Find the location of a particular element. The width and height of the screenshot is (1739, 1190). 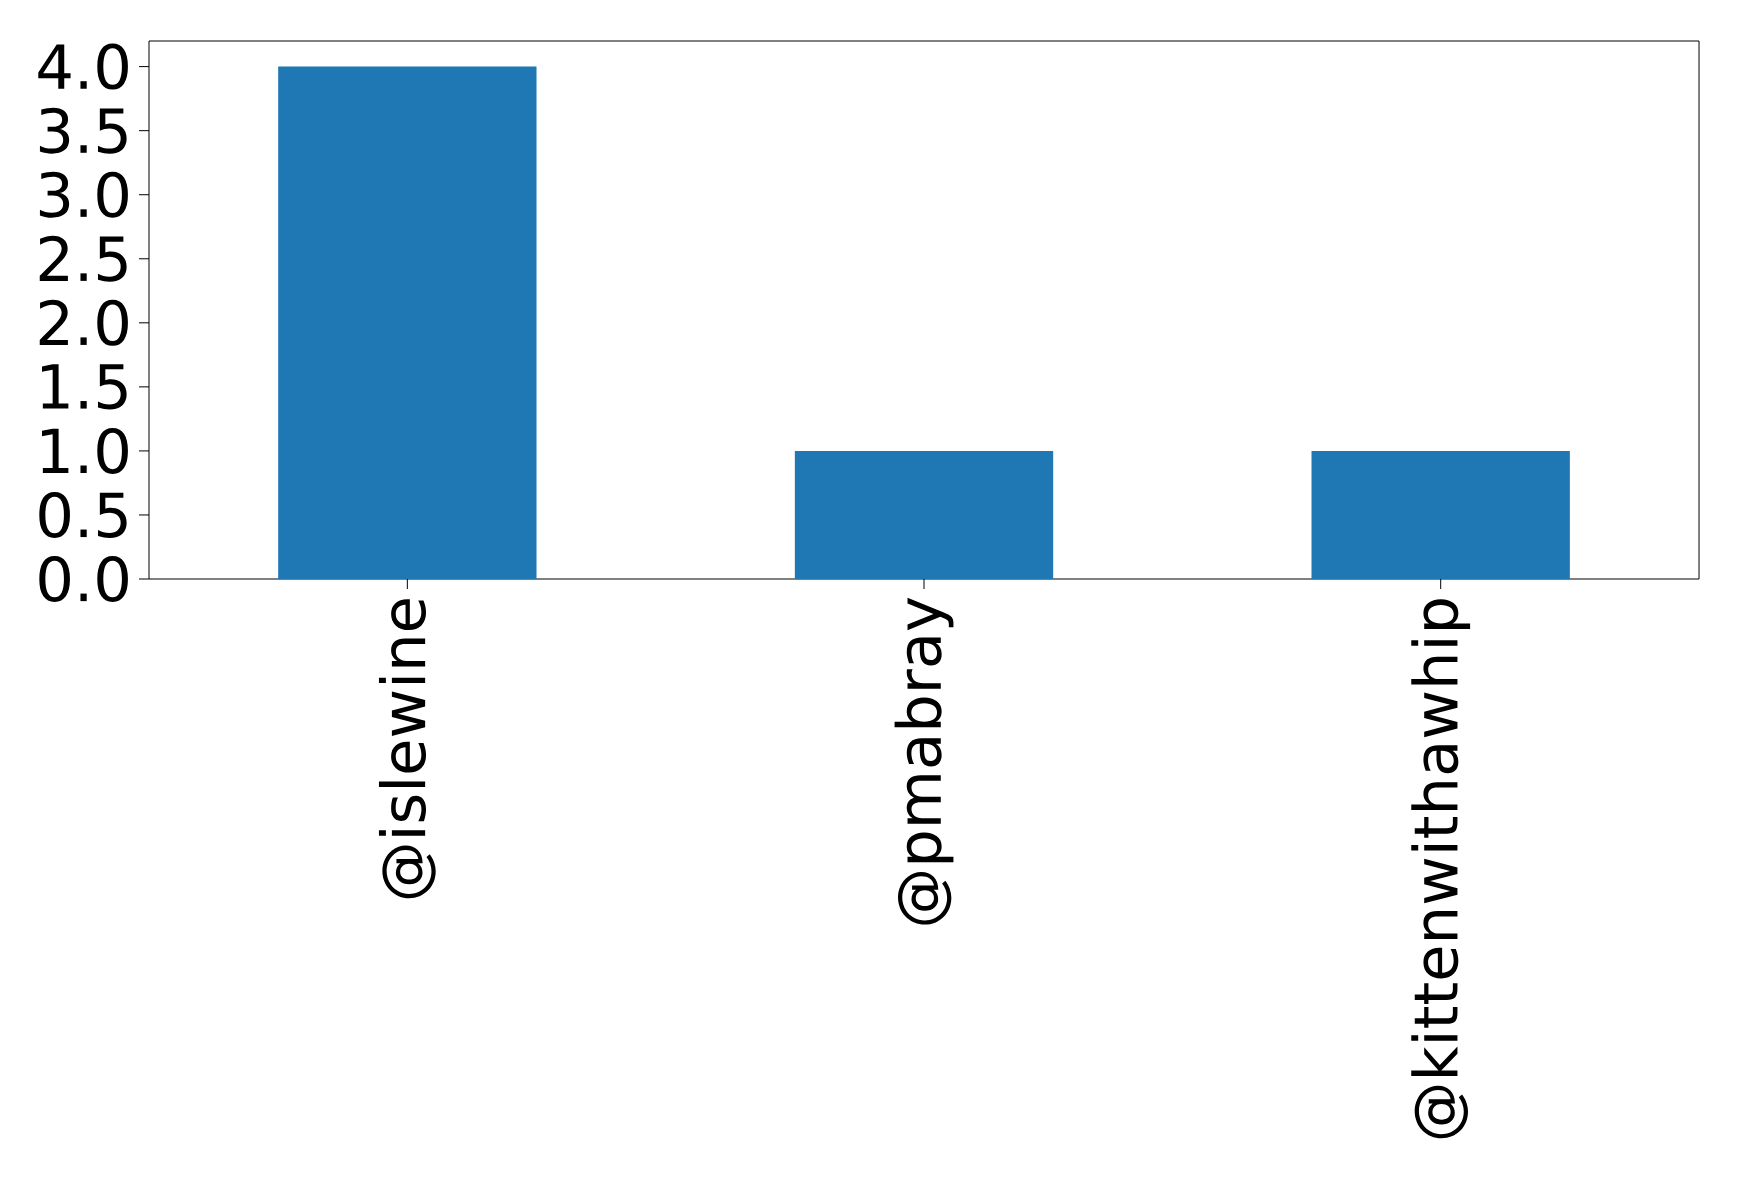

y-tick-label: 1.0 is located at coordinates (85, 450).